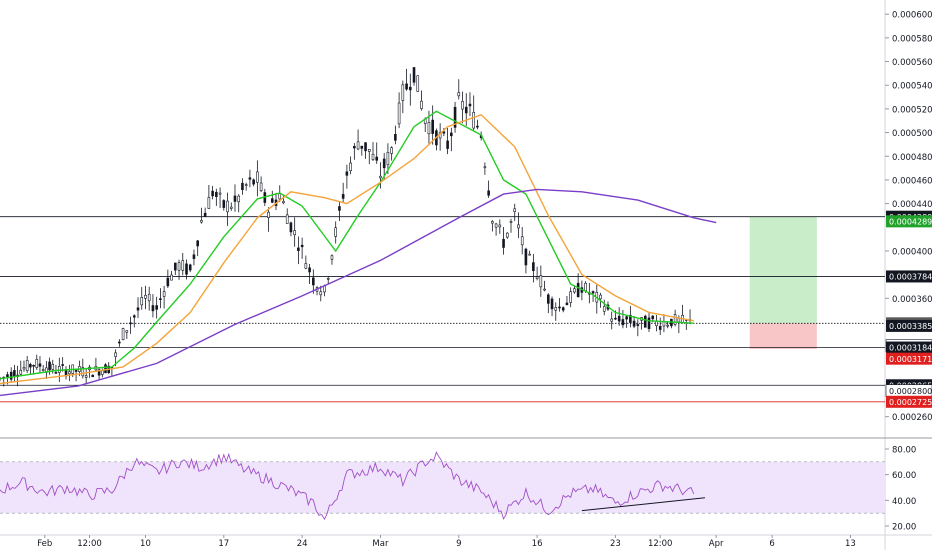 The width and height of the screenshot is (932, 555). What do you see at coordinates (615, 544) in the screenshot?
I see `time-tick-label: 23` at bounding box center [615, 544].